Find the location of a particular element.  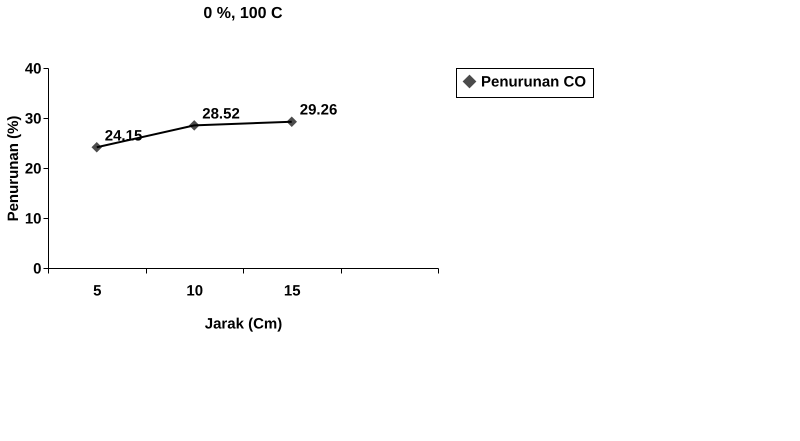

data-label: 28.52 is located at coordinates (221, 113).